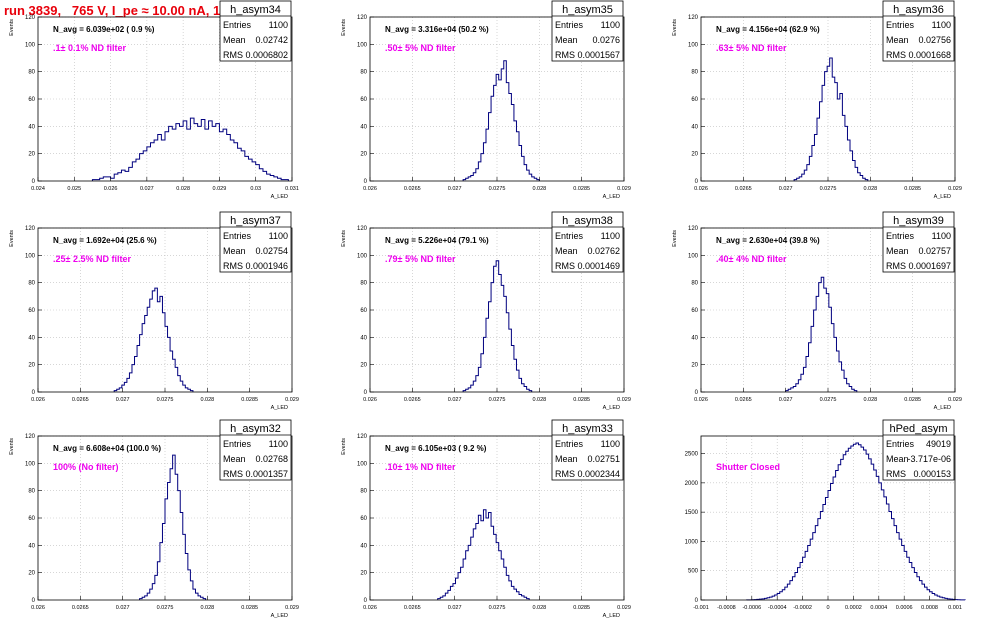 The image size is (996, 622). I want to click on stats-rms-value: 0.0001357, so click(266, 474).